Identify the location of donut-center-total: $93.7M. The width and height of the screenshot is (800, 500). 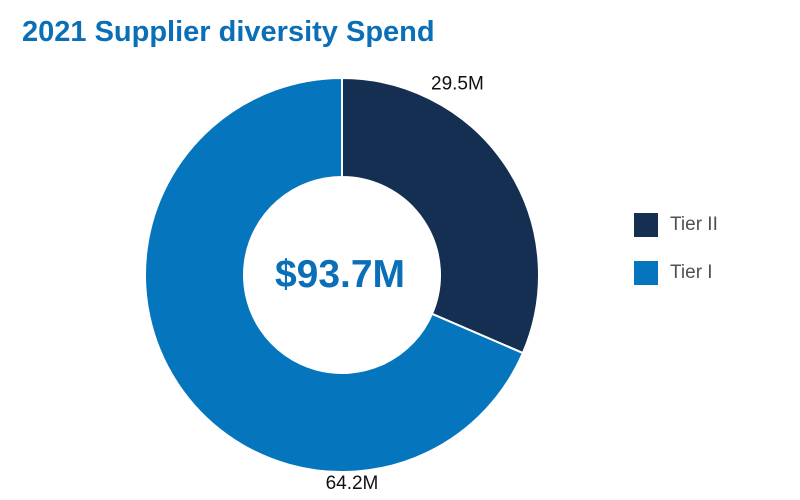
(340, 274).